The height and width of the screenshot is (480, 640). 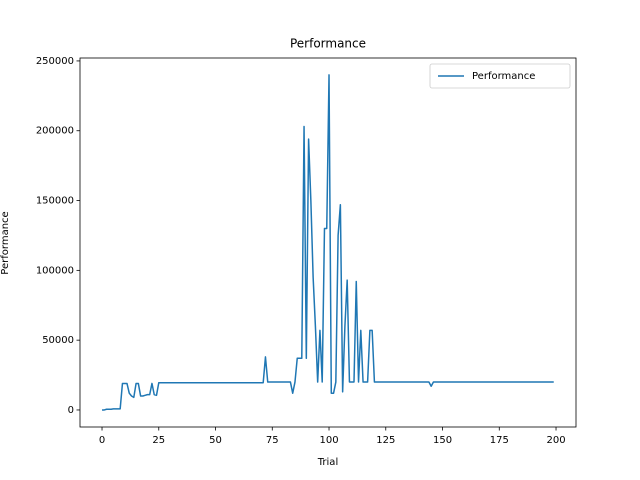 I want to click on x-axis-label: Trial, so click(x=327, y=462).